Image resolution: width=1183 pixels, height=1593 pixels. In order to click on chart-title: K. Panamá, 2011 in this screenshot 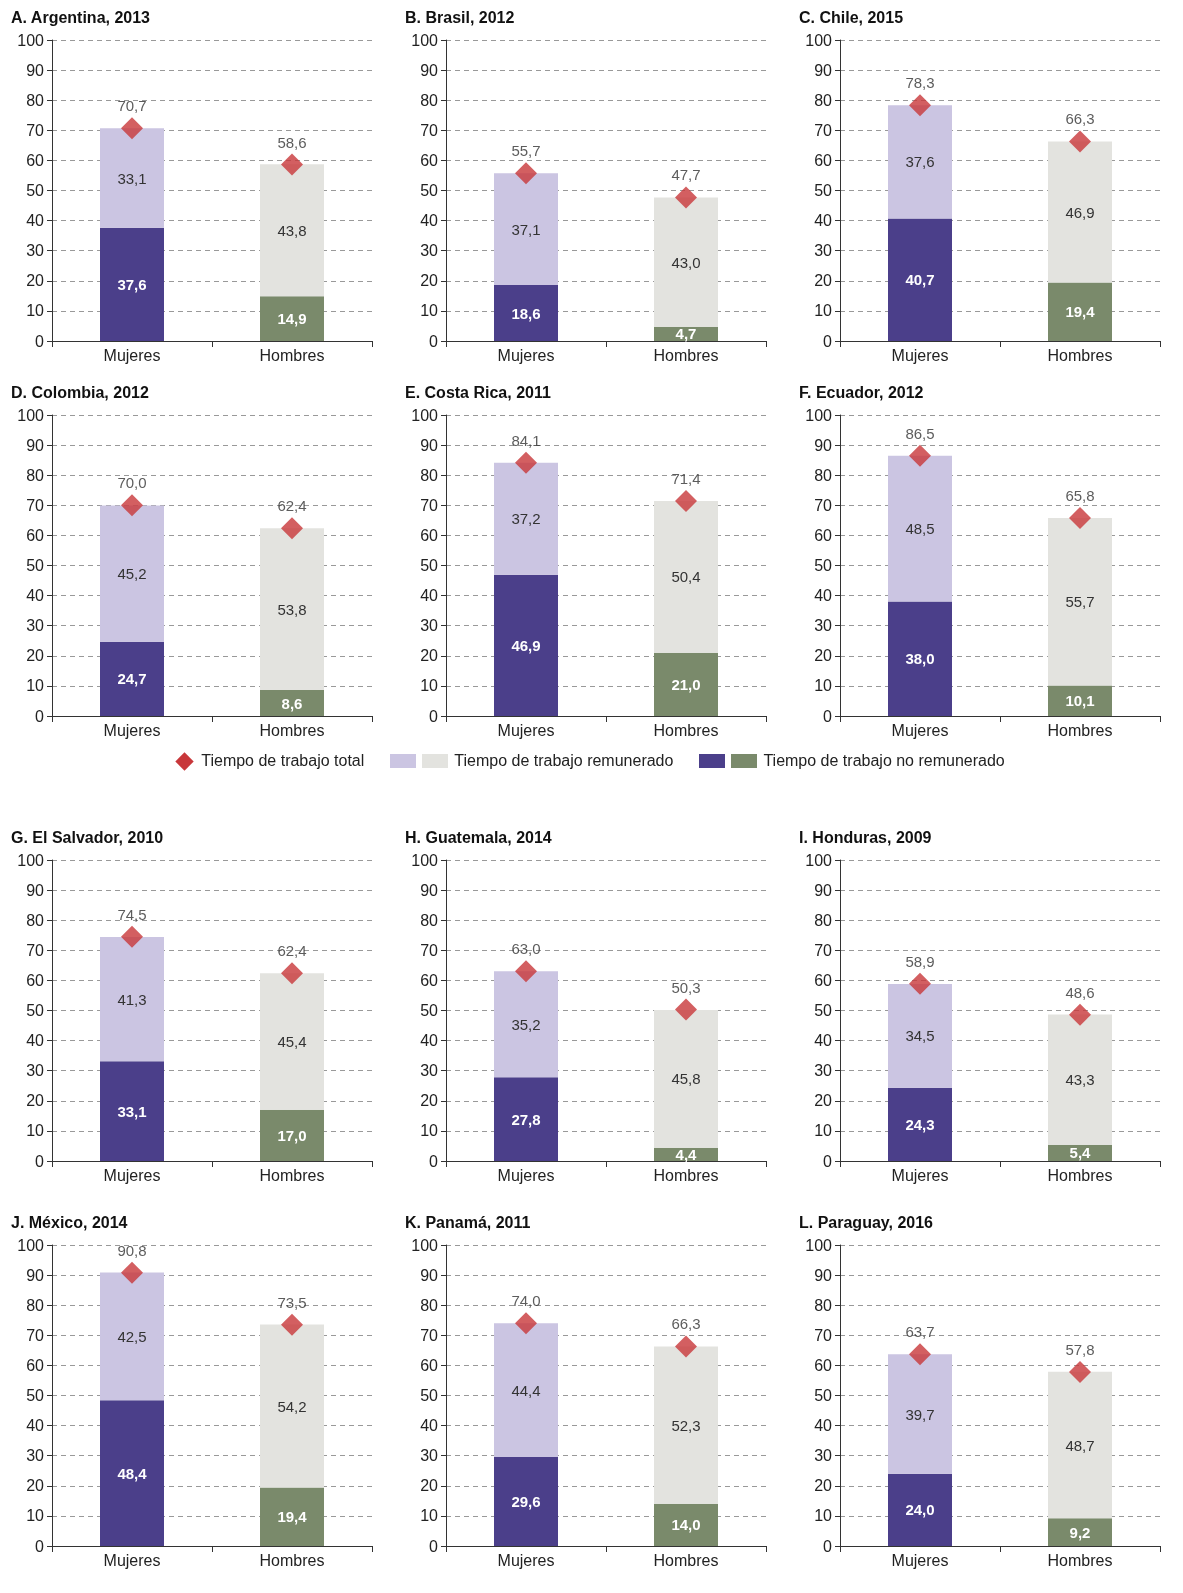, I will do `click(468, 1222)`.